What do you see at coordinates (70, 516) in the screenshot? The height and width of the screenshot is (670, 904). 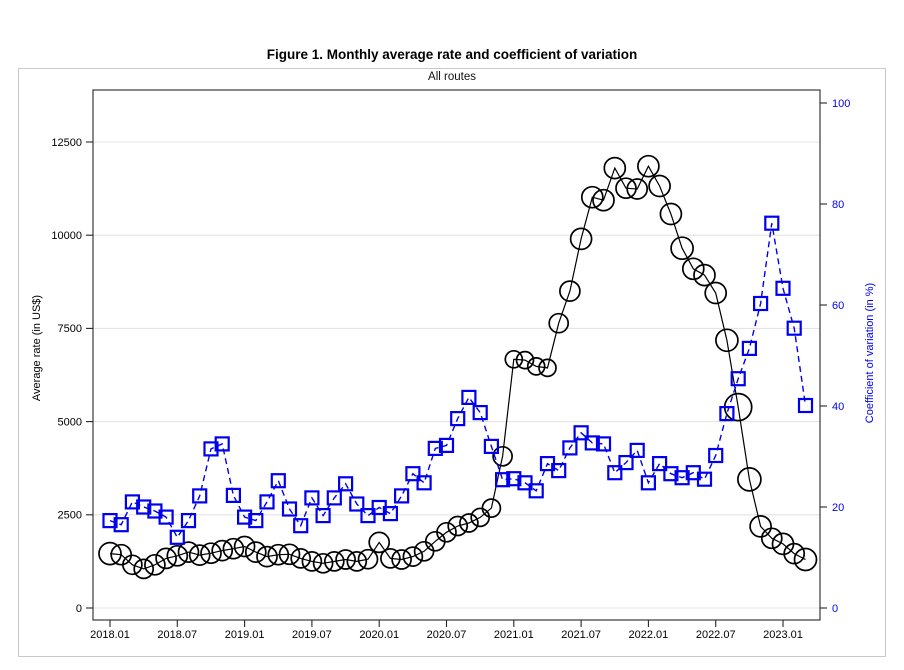 I see `left-axis-tick-label: 2500` at bounding box center [70, 516].